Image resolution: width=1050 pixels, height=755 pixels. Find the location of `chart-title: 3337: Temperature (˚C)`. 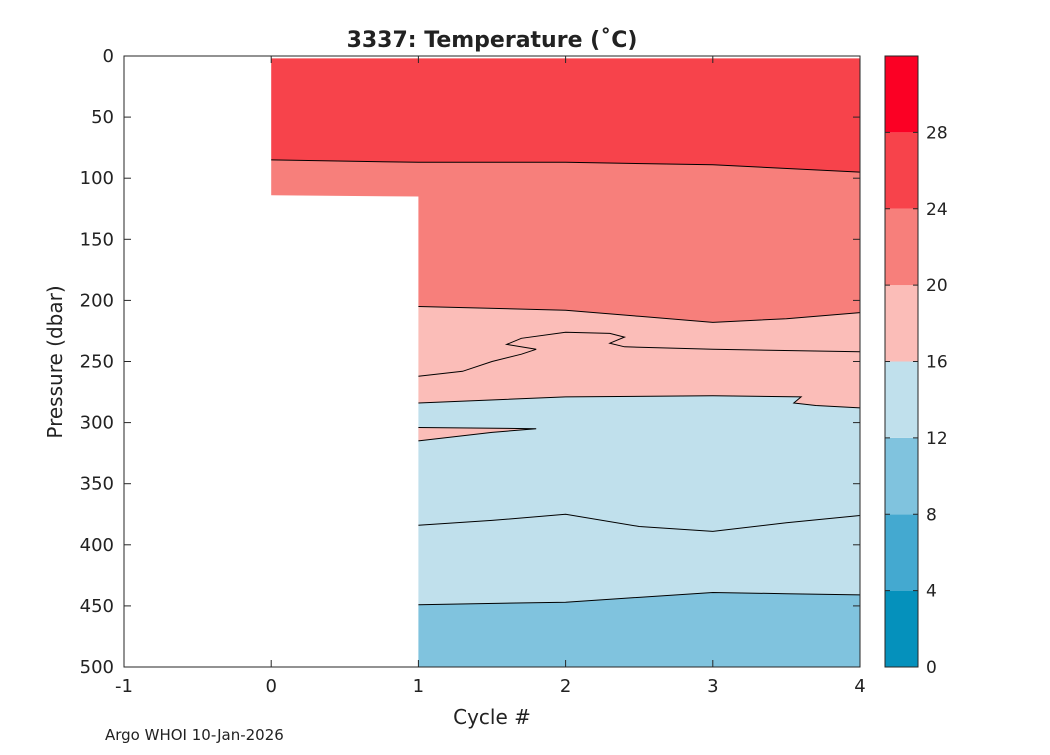

chart-title: 3337: Temperature (˚C) is located at coordinates (492, 40).